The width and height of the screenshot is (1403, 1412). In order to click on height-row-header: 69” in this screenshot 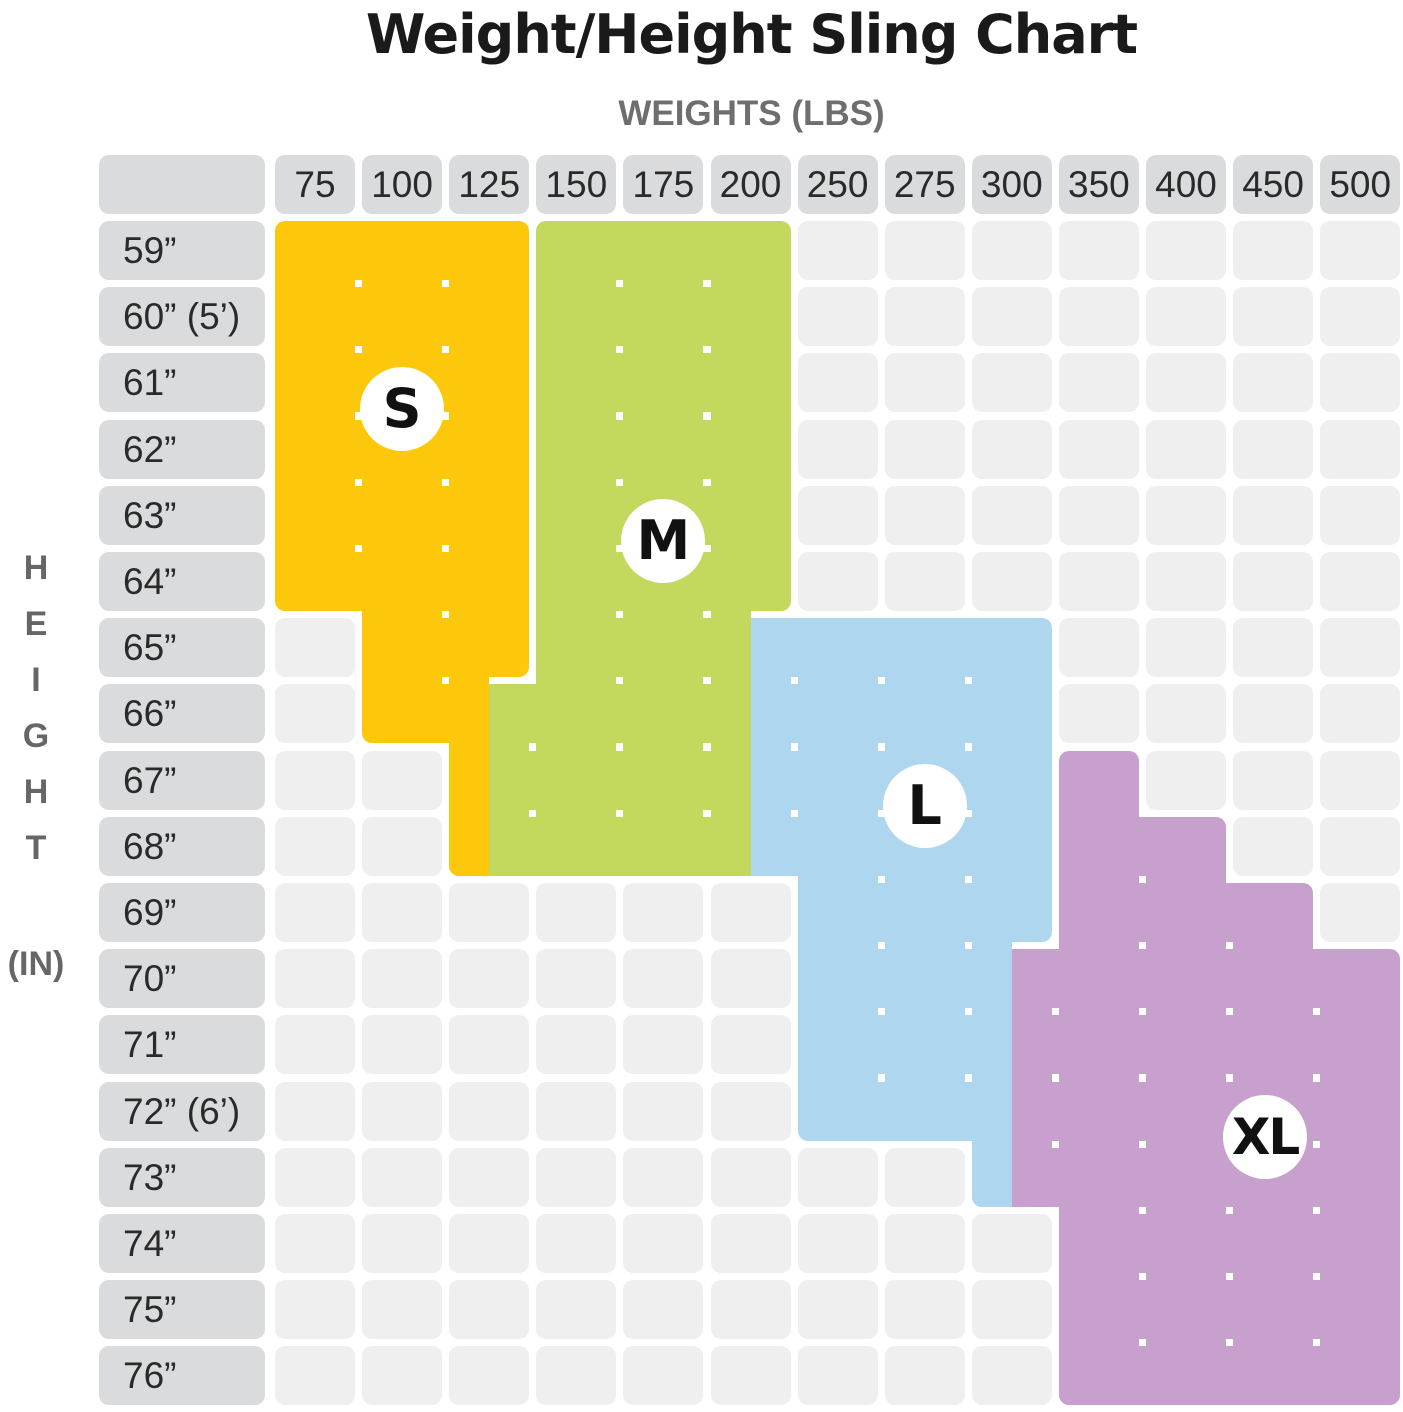, I will do `click(182, 912)`.